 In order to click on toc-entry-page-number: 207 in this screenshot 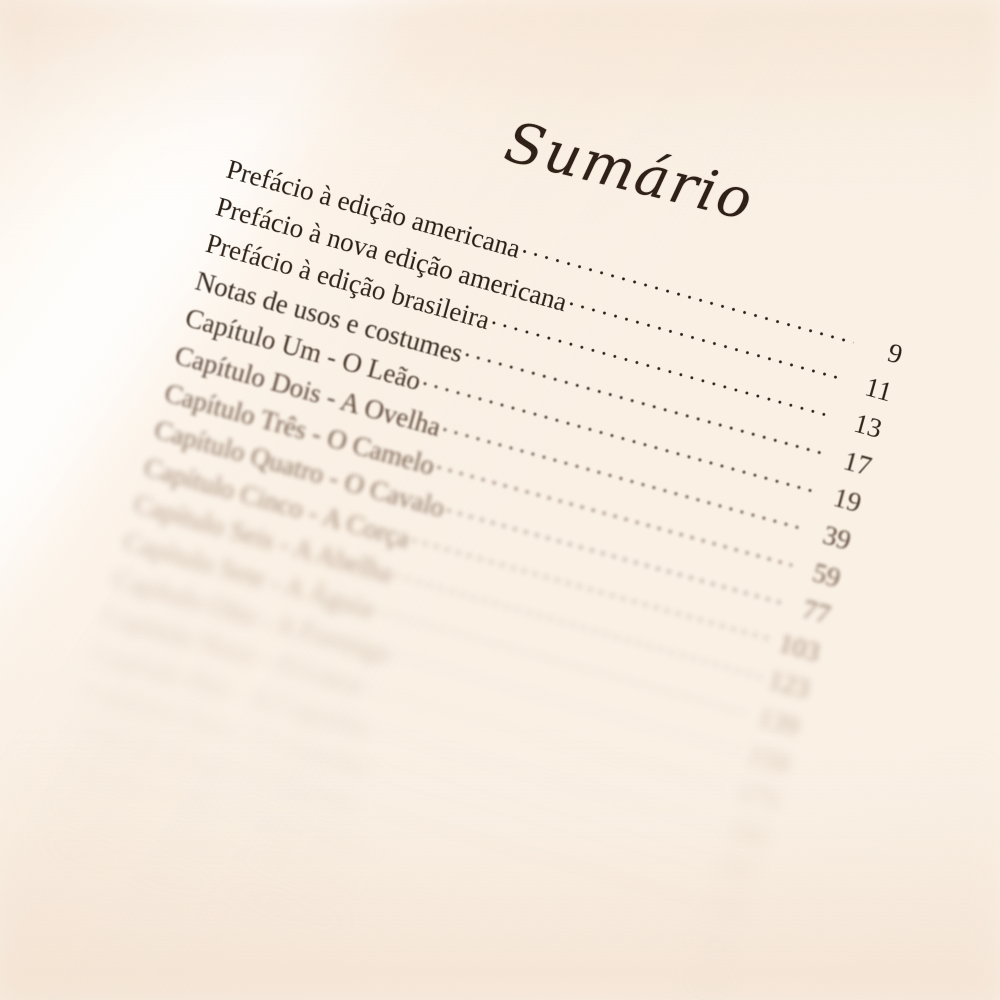, I will do `click(737, 870)`.